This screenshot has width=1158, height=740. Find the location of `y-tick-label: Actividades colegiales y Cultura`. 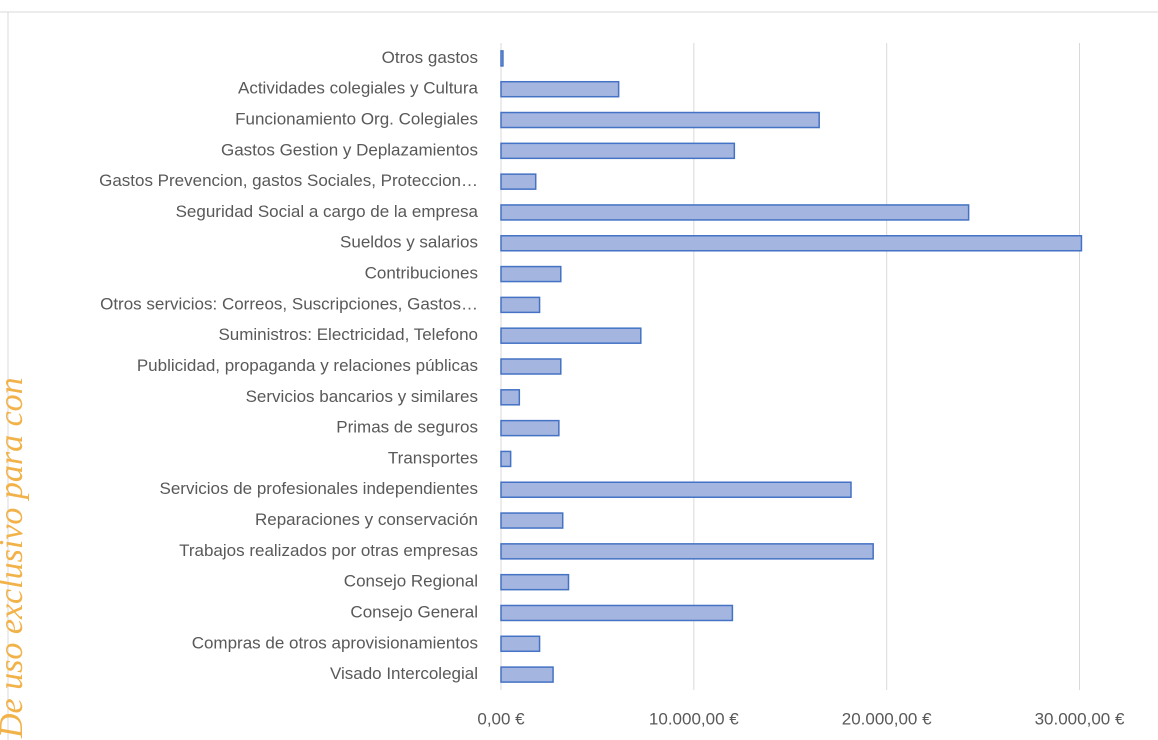

y-tick-label: Actividades colegiales y Cultura is located at coordinates (358, 88).